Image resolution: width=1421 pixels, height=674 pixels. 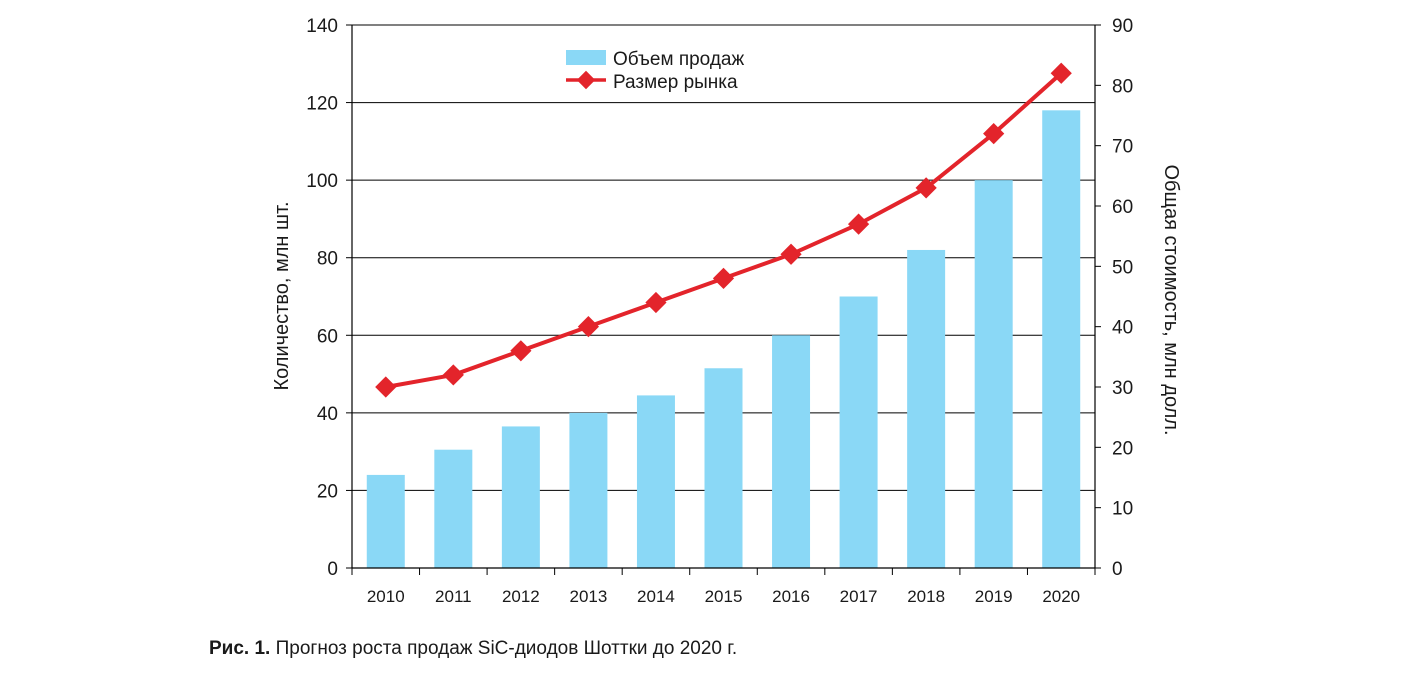 I want to click on y2-tick-label: 90, so click(x=1122, y=26).